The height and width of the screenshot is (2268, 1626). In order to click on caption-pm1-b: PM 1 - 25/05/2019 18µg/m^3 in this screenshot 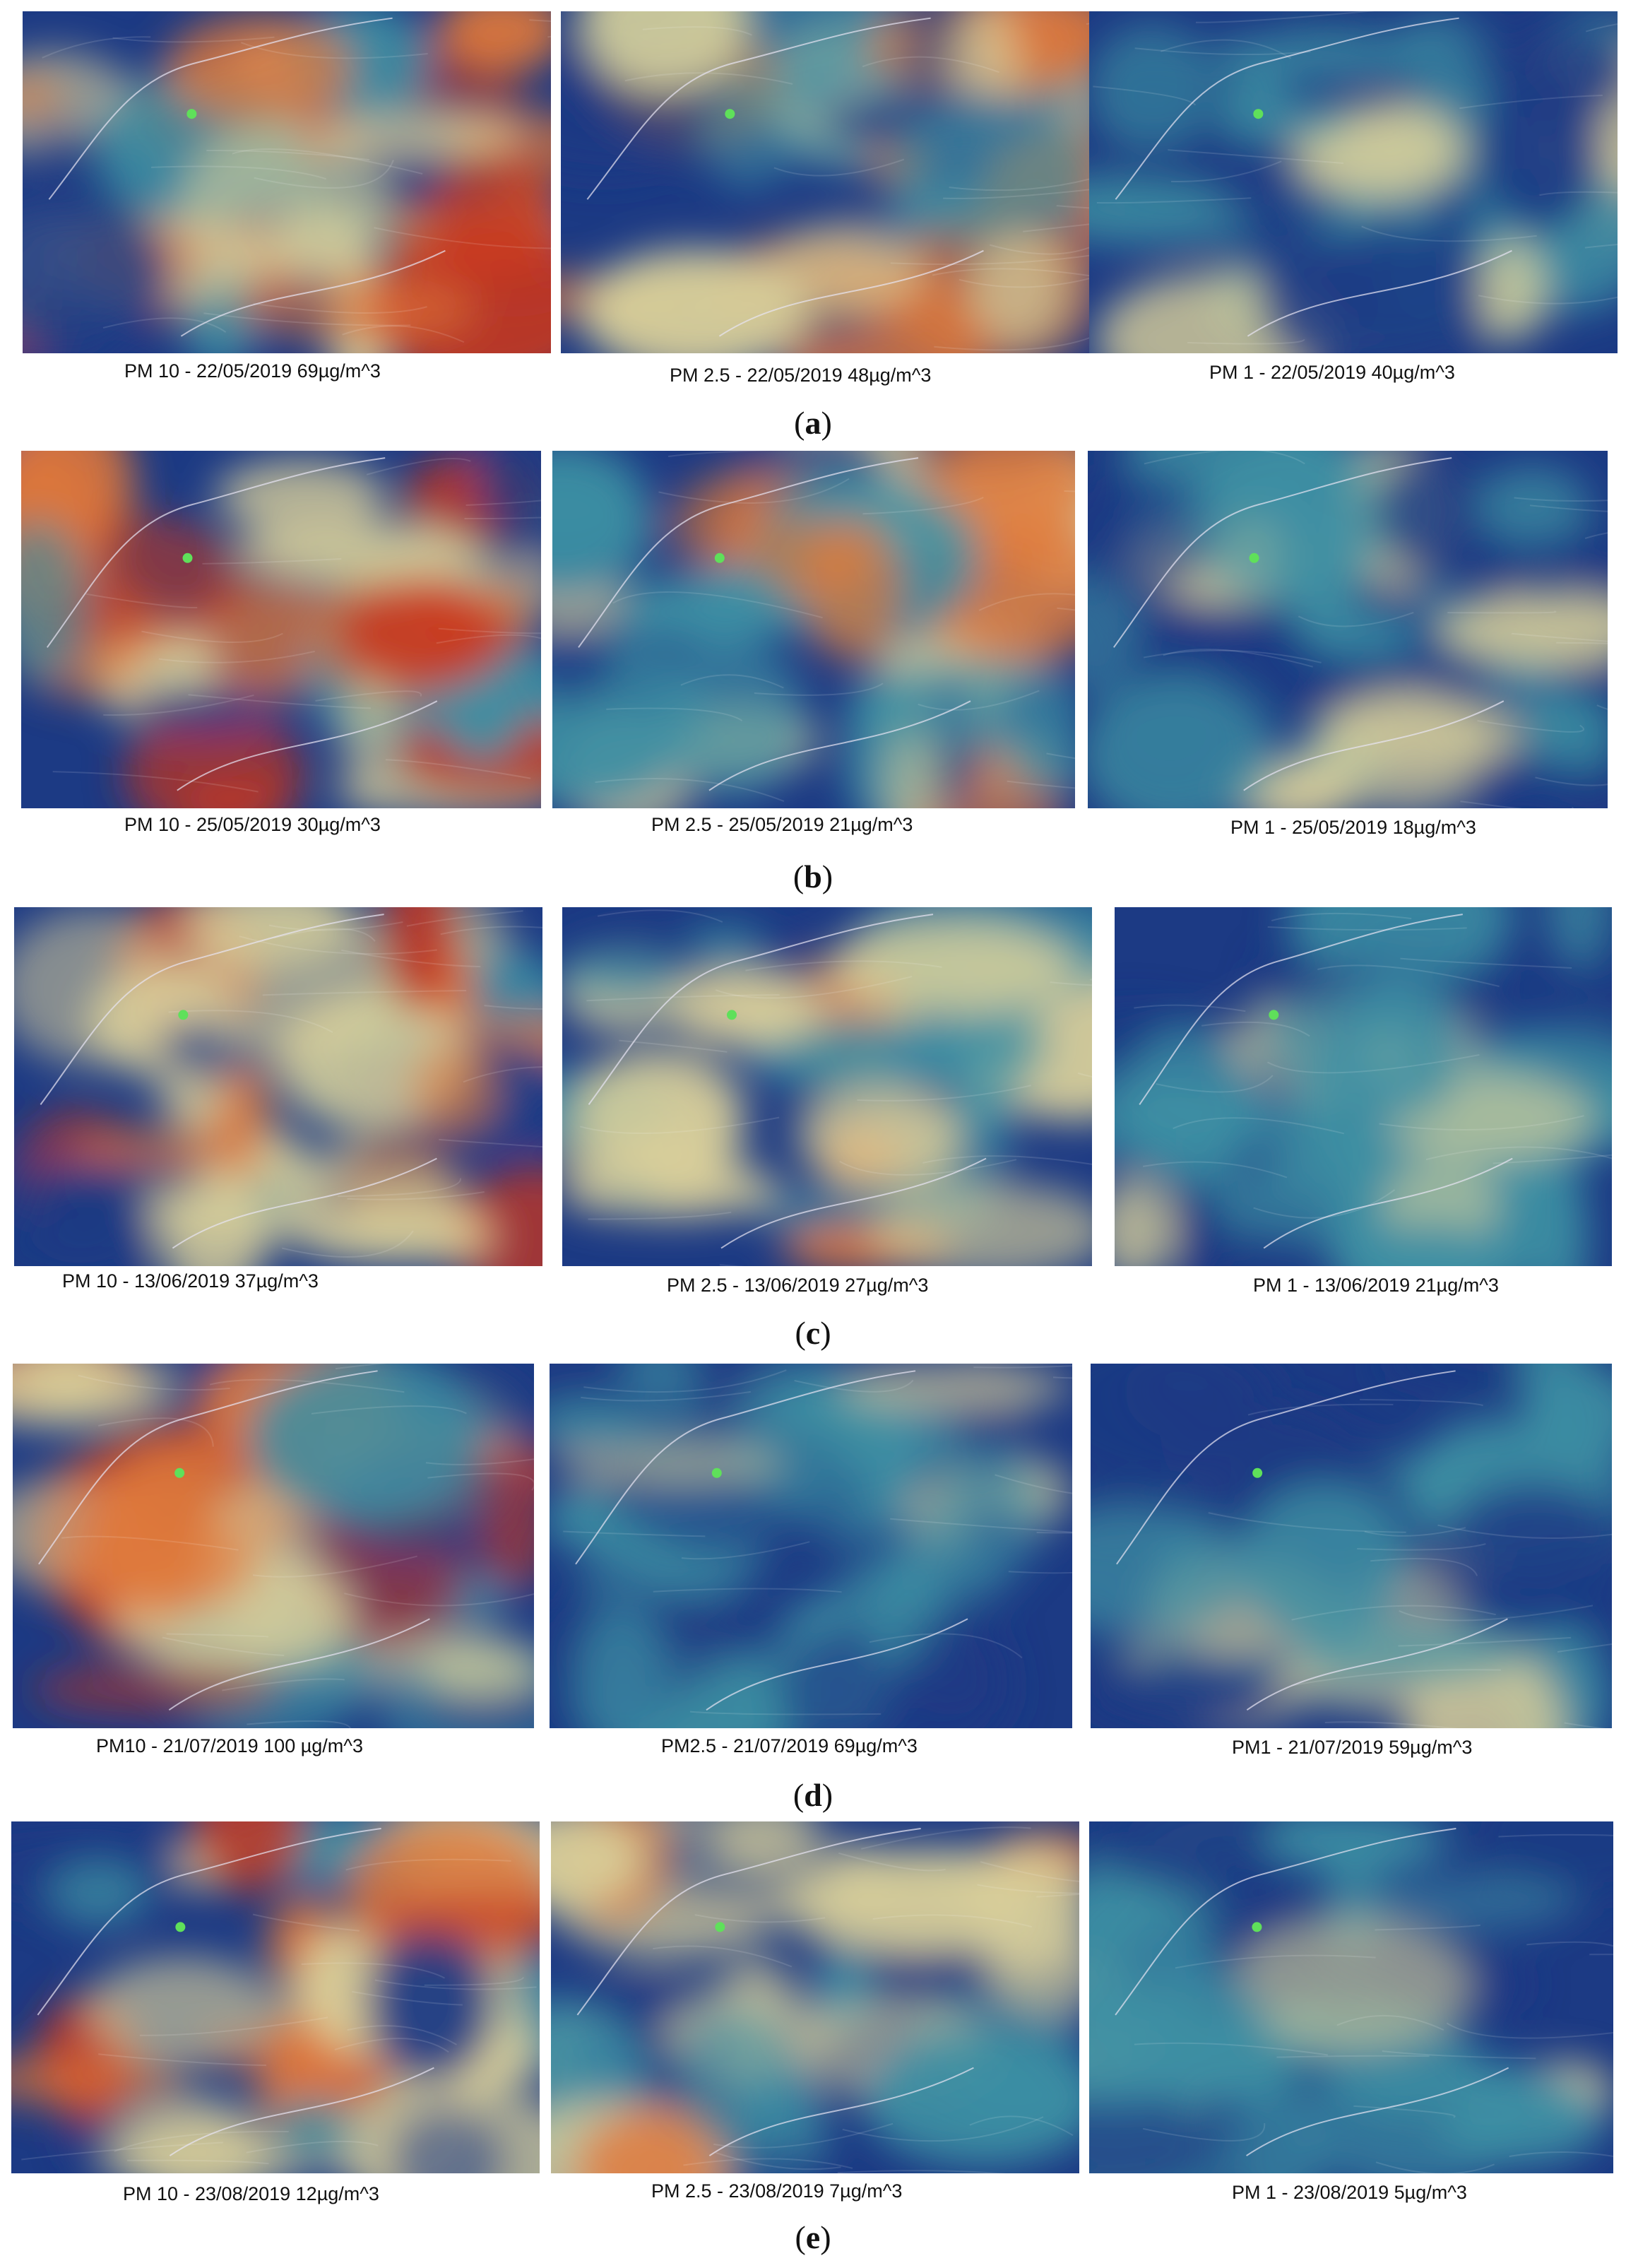, I will do `click(1353, 828)`.